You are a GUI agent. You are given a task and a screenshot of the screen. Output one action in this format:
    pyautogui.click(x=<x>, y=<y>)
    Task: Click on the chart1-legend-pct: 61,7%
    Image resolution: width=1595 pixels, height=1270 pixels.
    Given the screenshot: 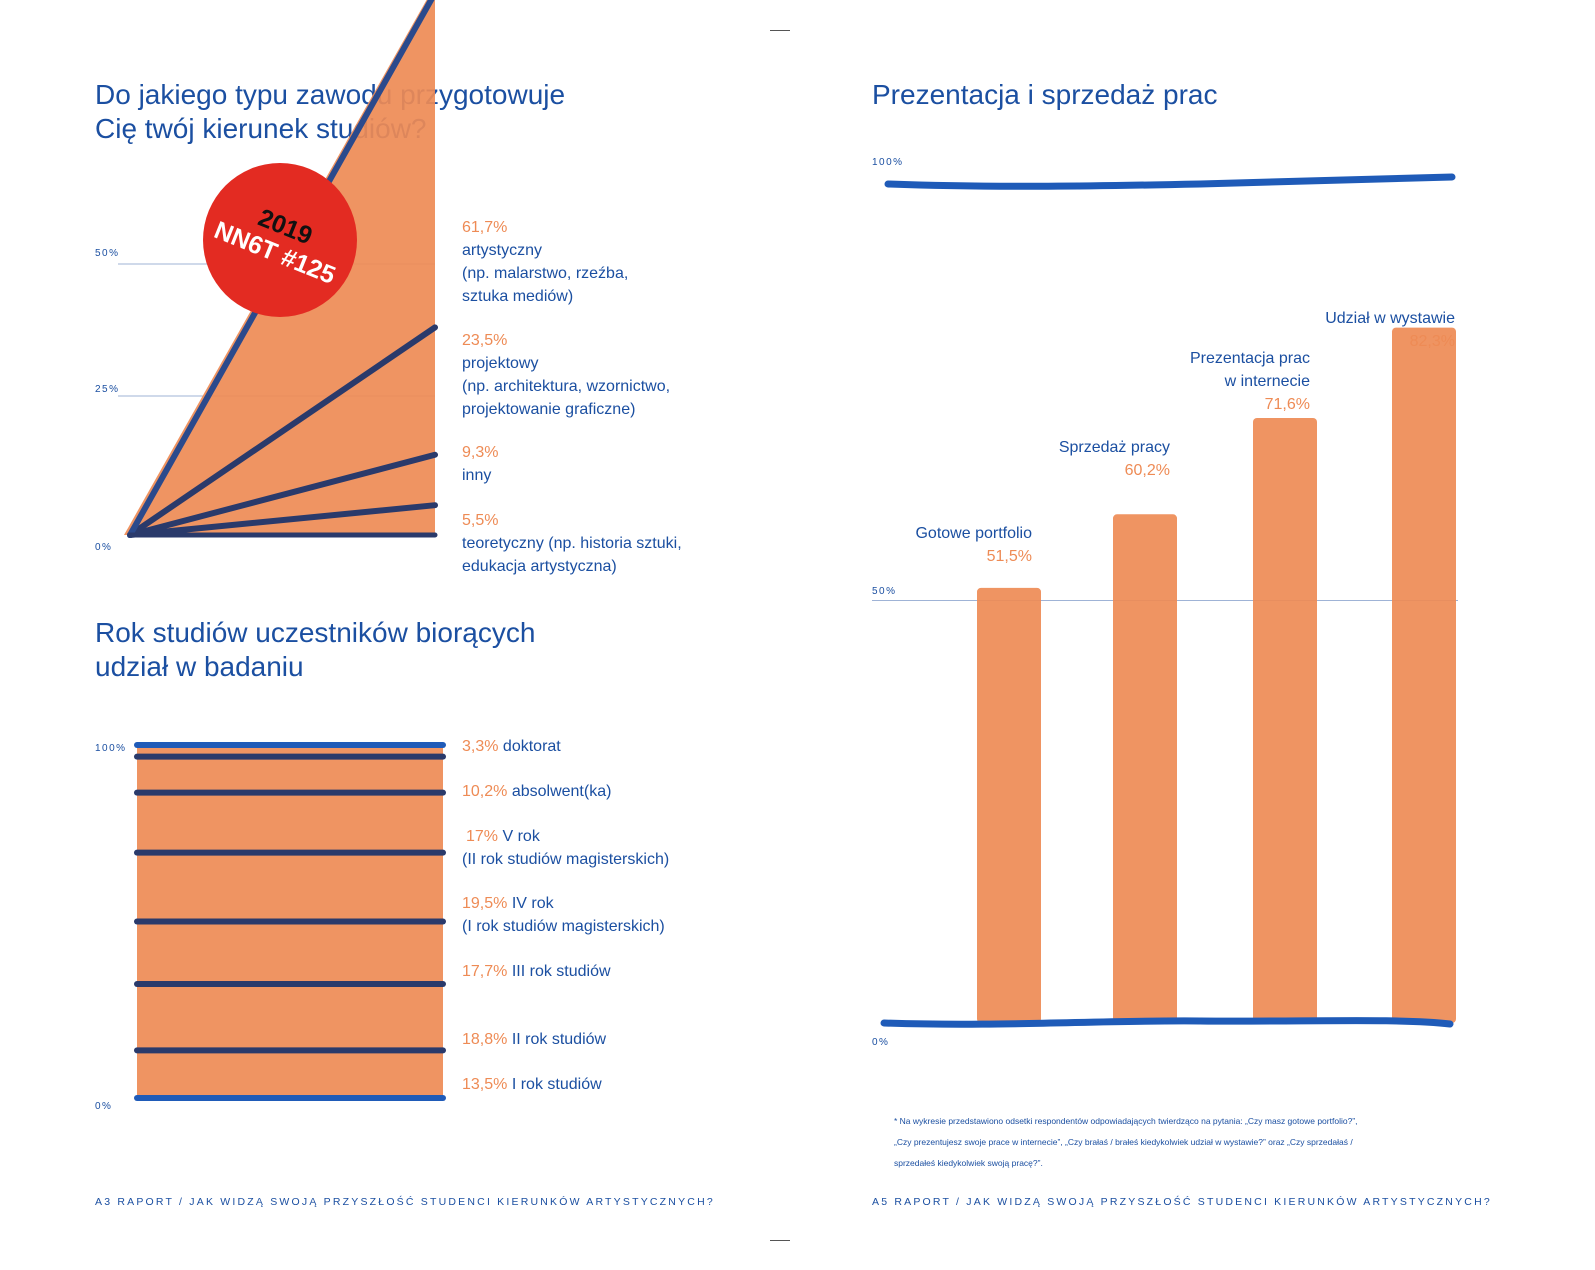 What is the action you would take?
    pyautogui.click(x=485, y=227)
    